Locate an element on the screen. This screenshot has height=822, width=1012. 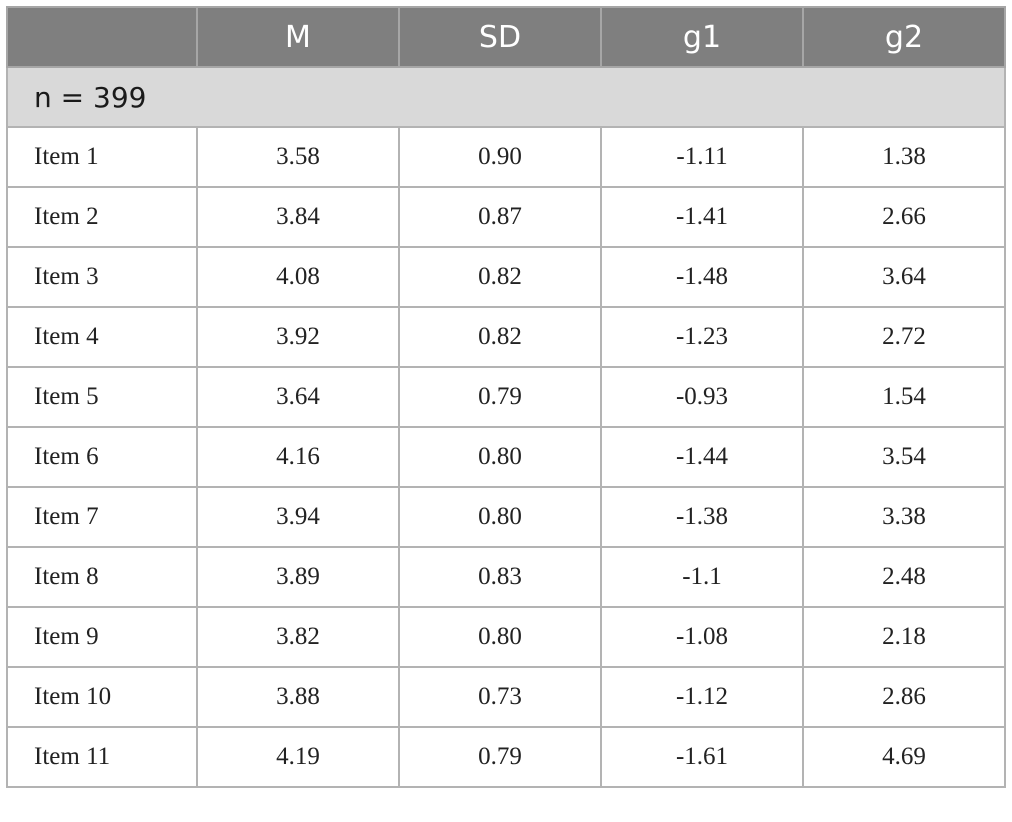
header-cell-sd: SD is located at coordinates (500, 37).